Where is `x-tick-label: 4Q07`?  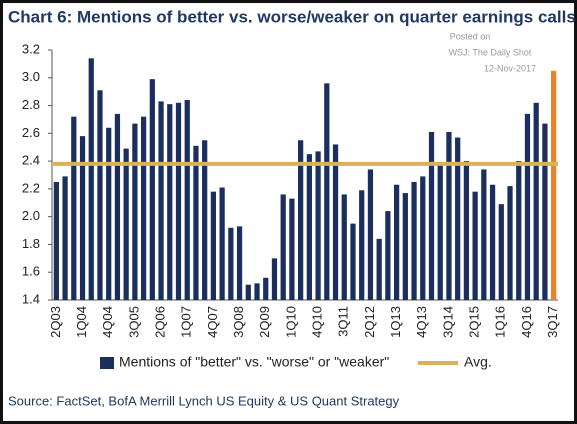
x-tick-label: 4Q07 is located at coordinates (212, 322).